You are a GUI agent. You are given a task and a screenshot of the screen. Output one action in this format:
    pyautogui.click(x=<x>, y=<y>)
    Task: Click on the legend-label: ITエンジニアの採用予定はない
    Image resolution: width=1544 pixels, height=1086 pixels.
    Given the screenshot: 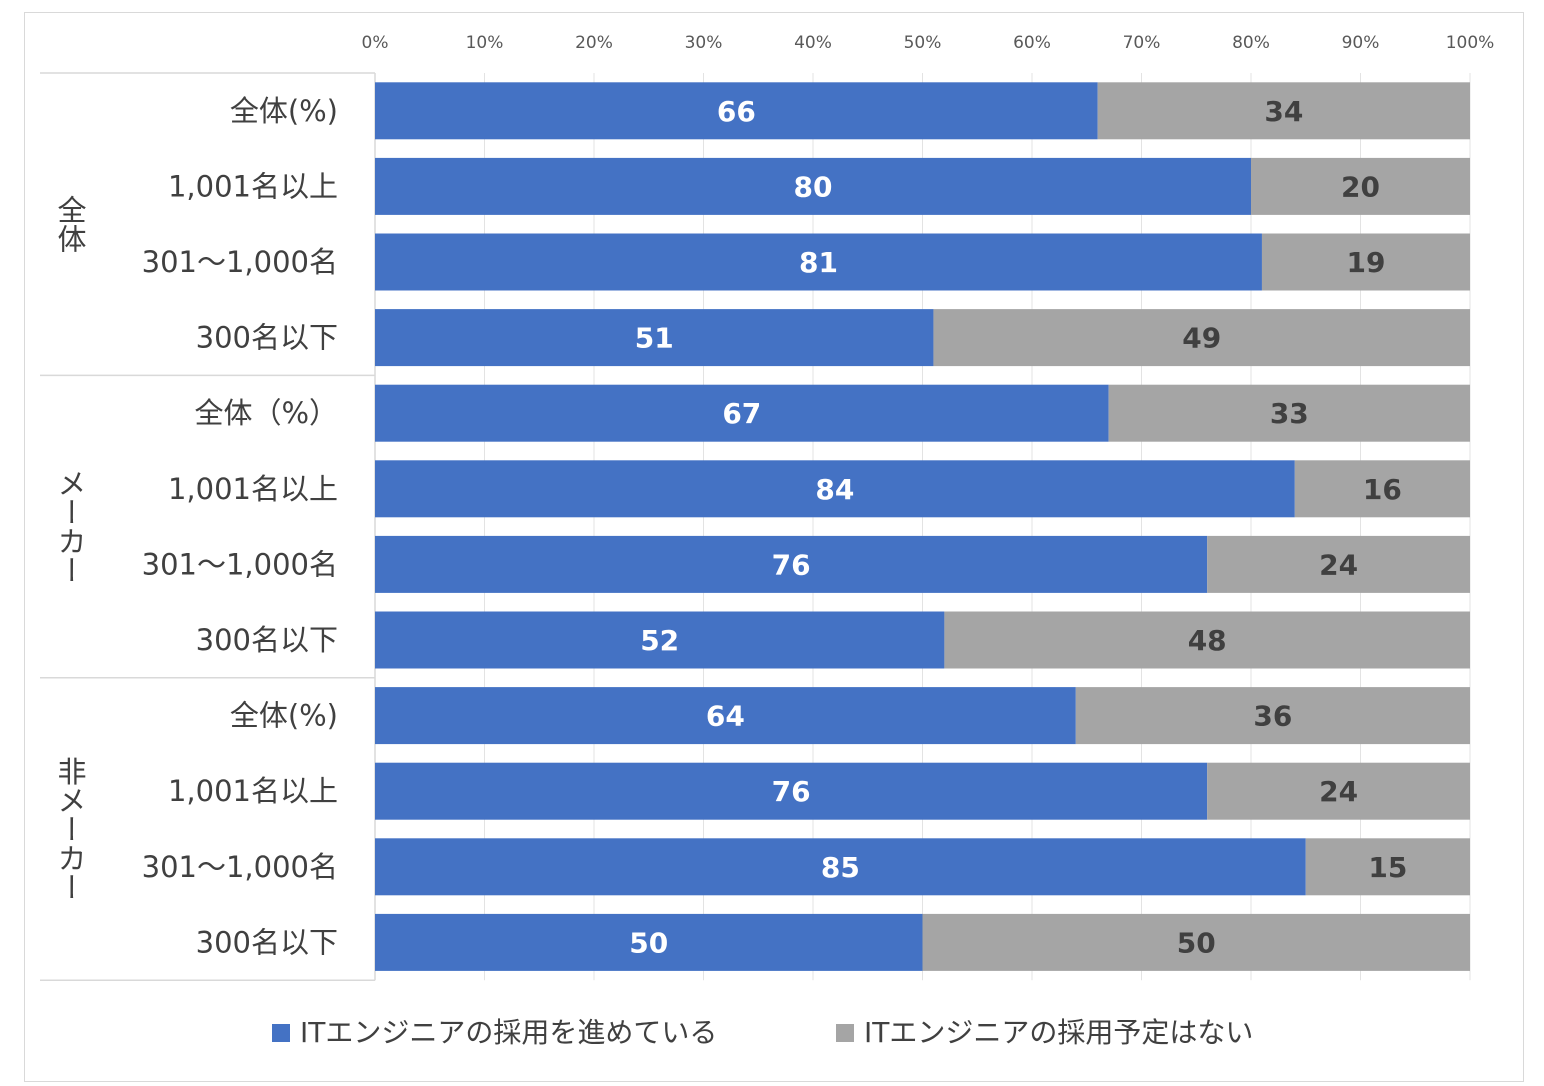 What is the action you would take?
    pyautogui.click(x=1058, y=1032)
    